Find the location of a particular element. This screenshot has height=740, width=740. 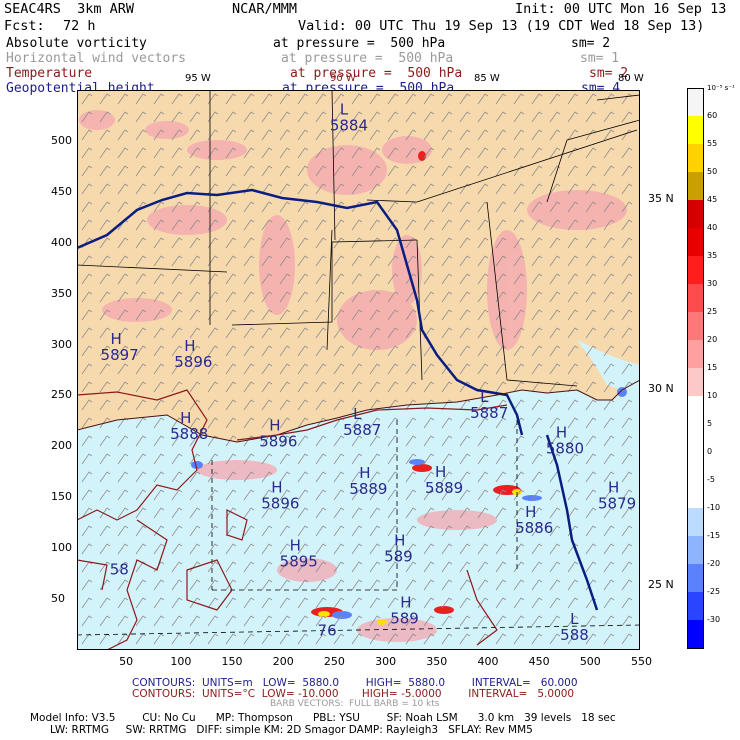

x-tick-label: 200 is located at coordinates (283, 661).